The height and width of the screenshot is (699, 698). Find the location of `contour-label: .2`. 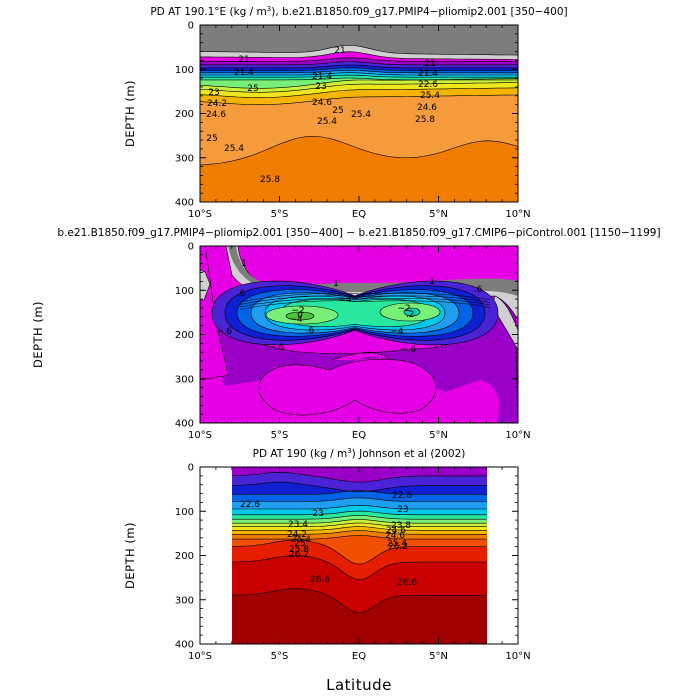

contour-label: .2 is located at coordinates (410, 315).